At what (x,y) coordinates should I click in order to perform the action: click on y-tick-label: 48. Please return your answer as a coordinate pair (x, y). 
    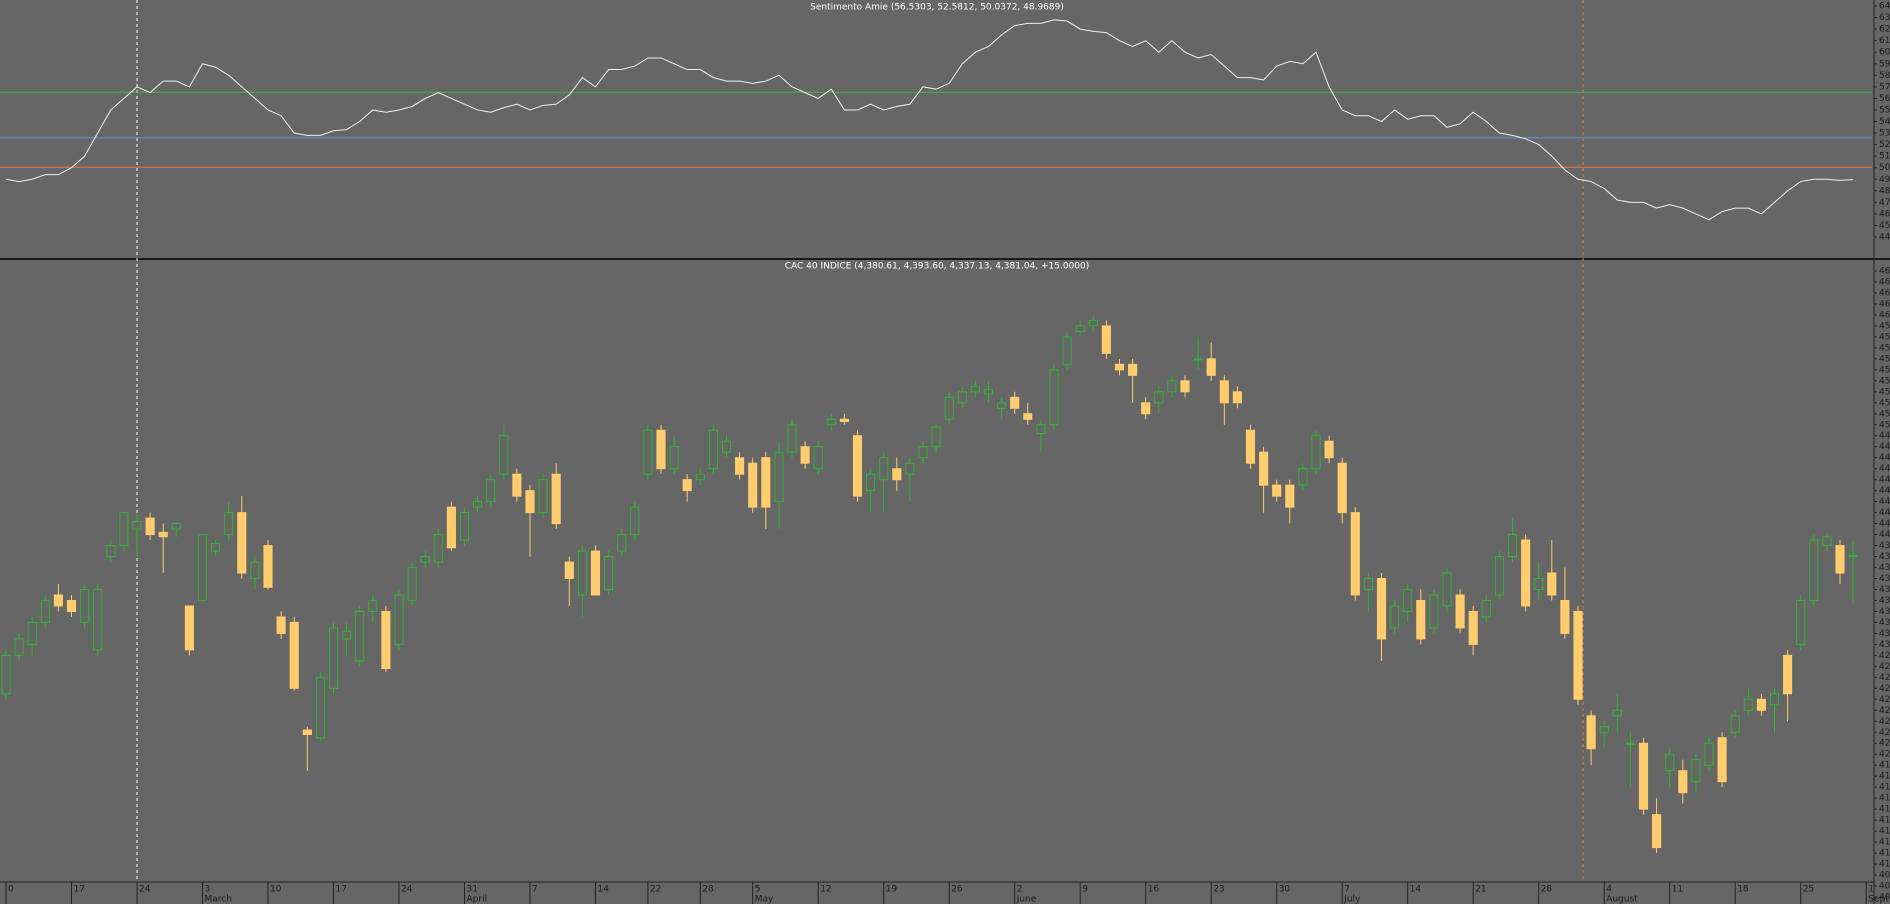
    Looking at the image, I should click on (1884, 191).